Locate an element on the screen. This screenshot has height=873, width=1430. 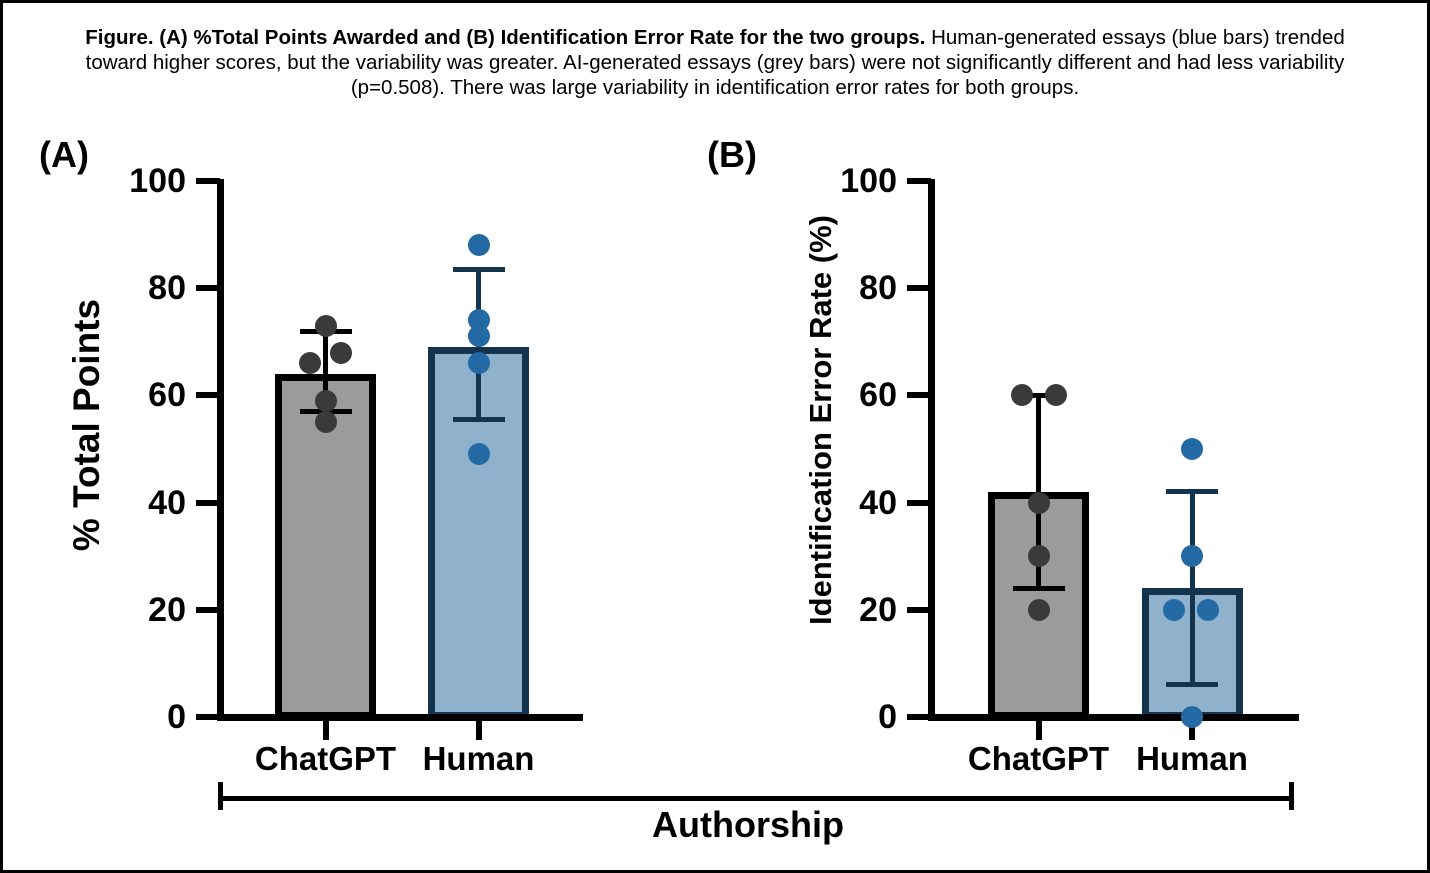
bracket-left-tick is located at coordinates (220, 796).